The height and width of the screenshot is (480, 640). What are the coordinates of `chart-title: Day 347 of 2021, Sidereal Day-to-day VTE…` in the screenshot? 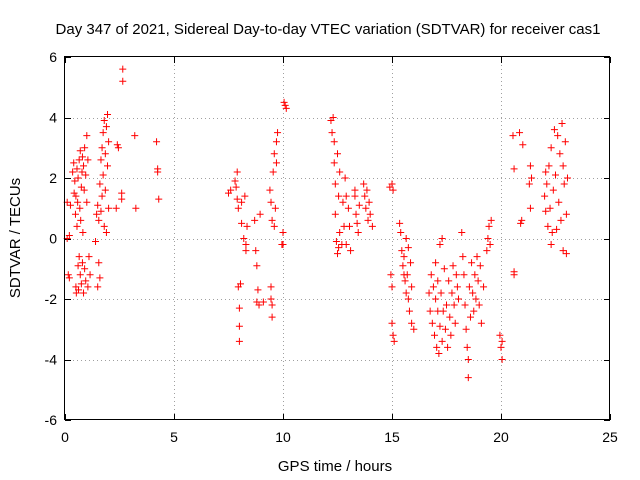 It's located at (328, 29).